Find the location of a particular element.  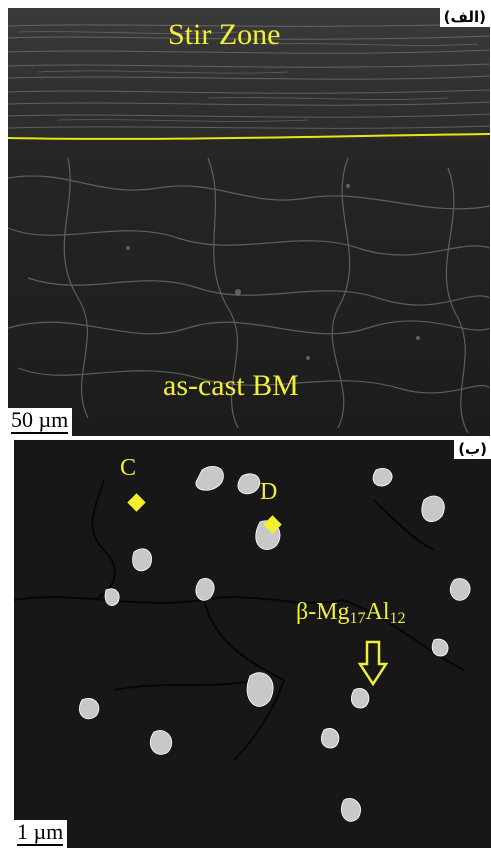

scale-bar-b-line is located at coordinates (40, 845).